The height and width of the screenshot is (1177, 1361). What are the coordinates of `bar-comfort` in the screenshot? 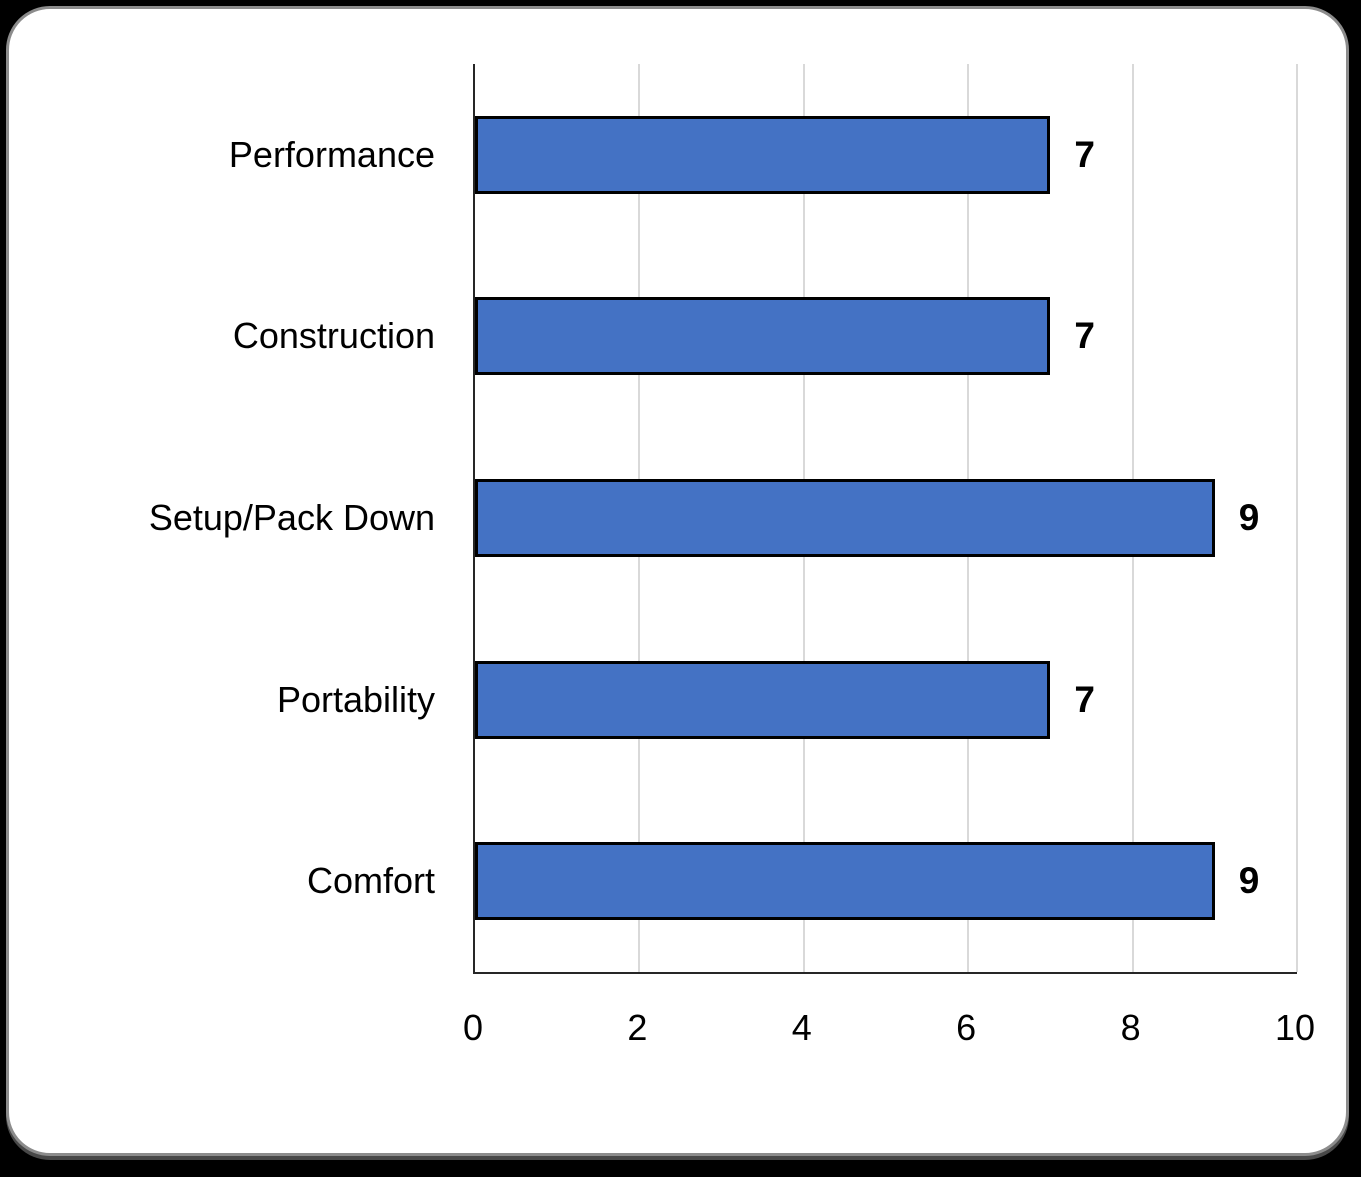 It's located at (845, 881).